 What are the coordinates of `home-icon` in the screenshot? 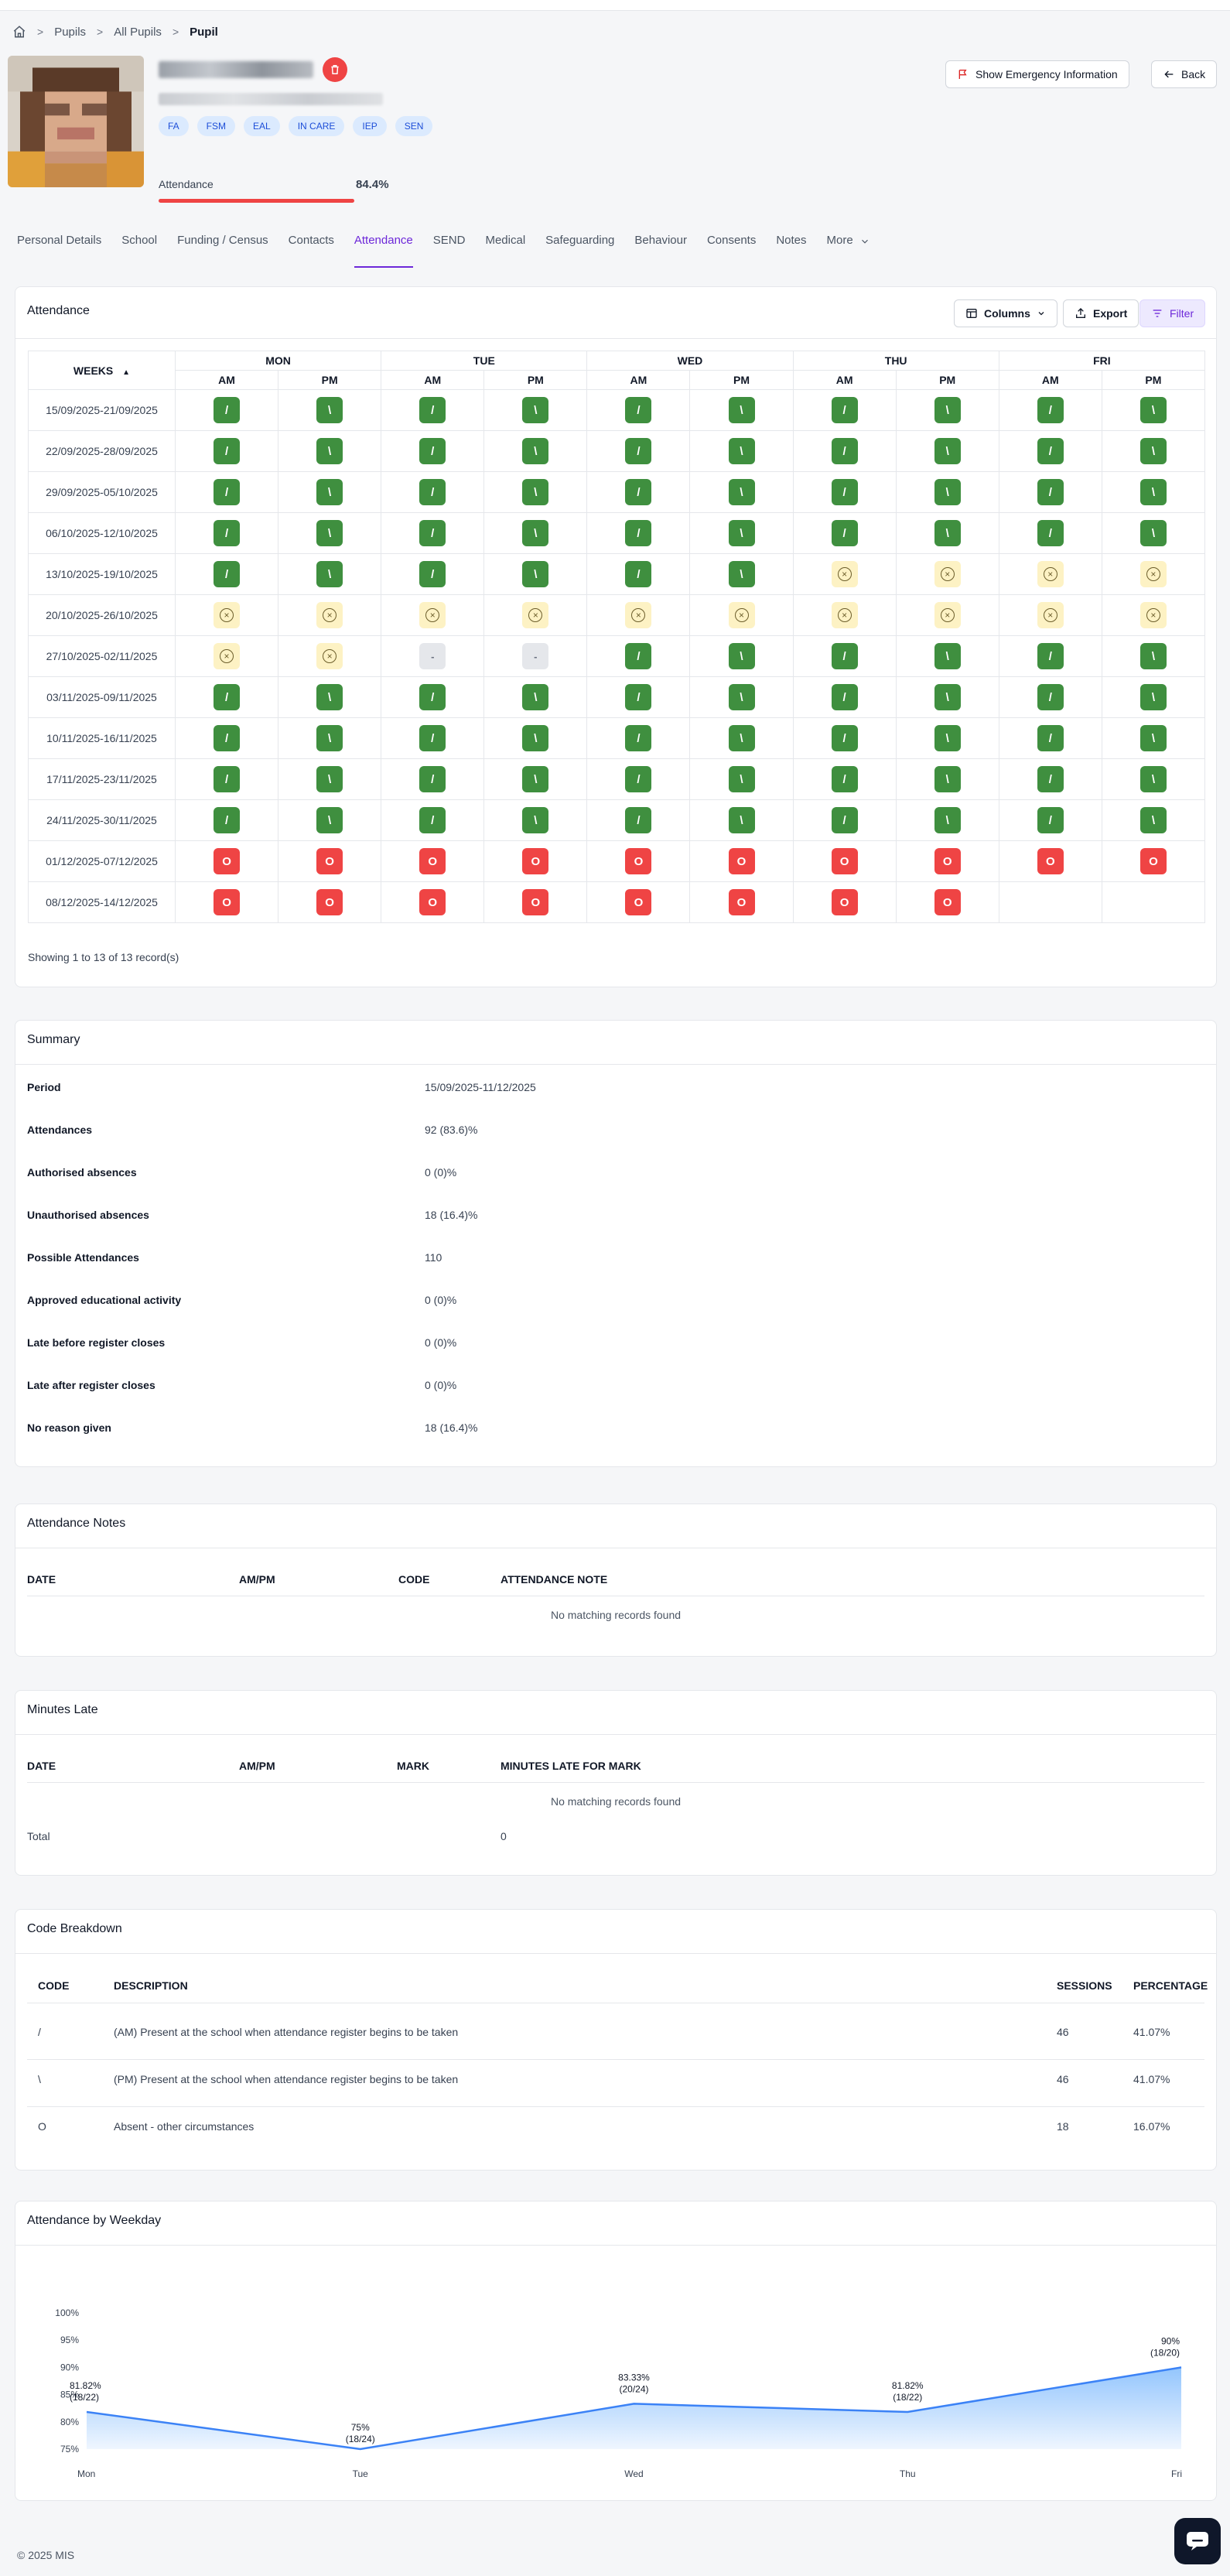 It's located at (19, 32).